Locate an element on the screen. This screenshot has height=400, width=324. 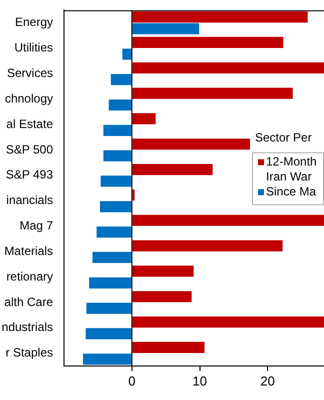
y-tick-label: Energy is located at coordinates (33, 22).